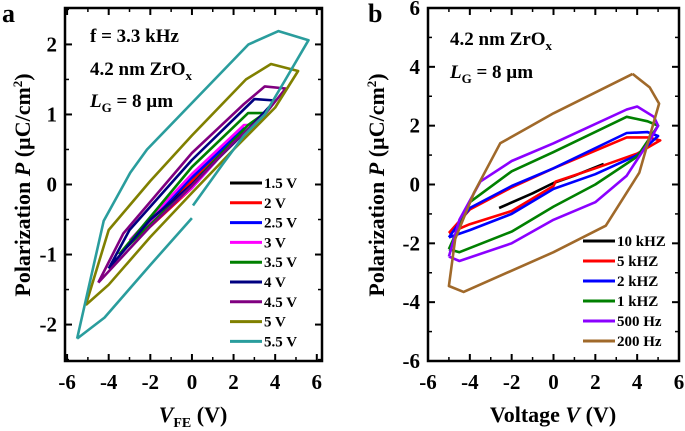 The image size is (685, 431). What do you see at coordinates (52, 114) in the screenshot?
I see `y-tick-label: 1` at bounding box center [52, 114].